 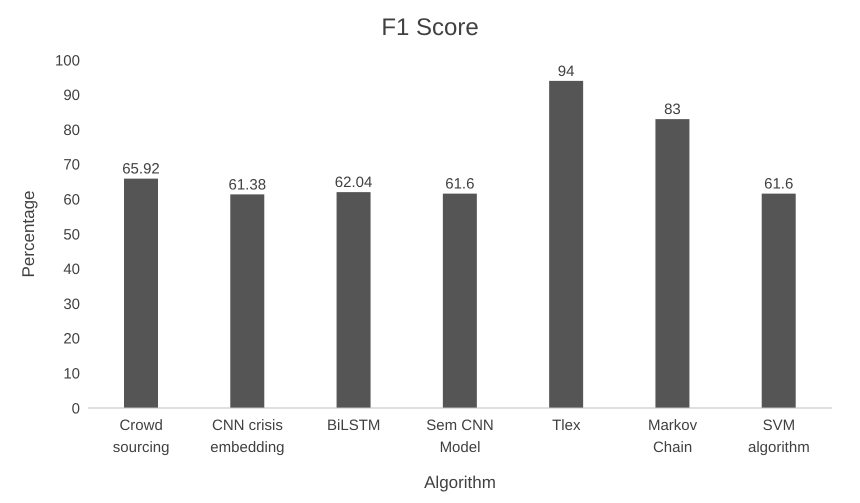 What do you see at coordinates (141, 436) in the screenshot?
I see `x-tick-label: Crowd sourcing` at bounding box center [141, 436].